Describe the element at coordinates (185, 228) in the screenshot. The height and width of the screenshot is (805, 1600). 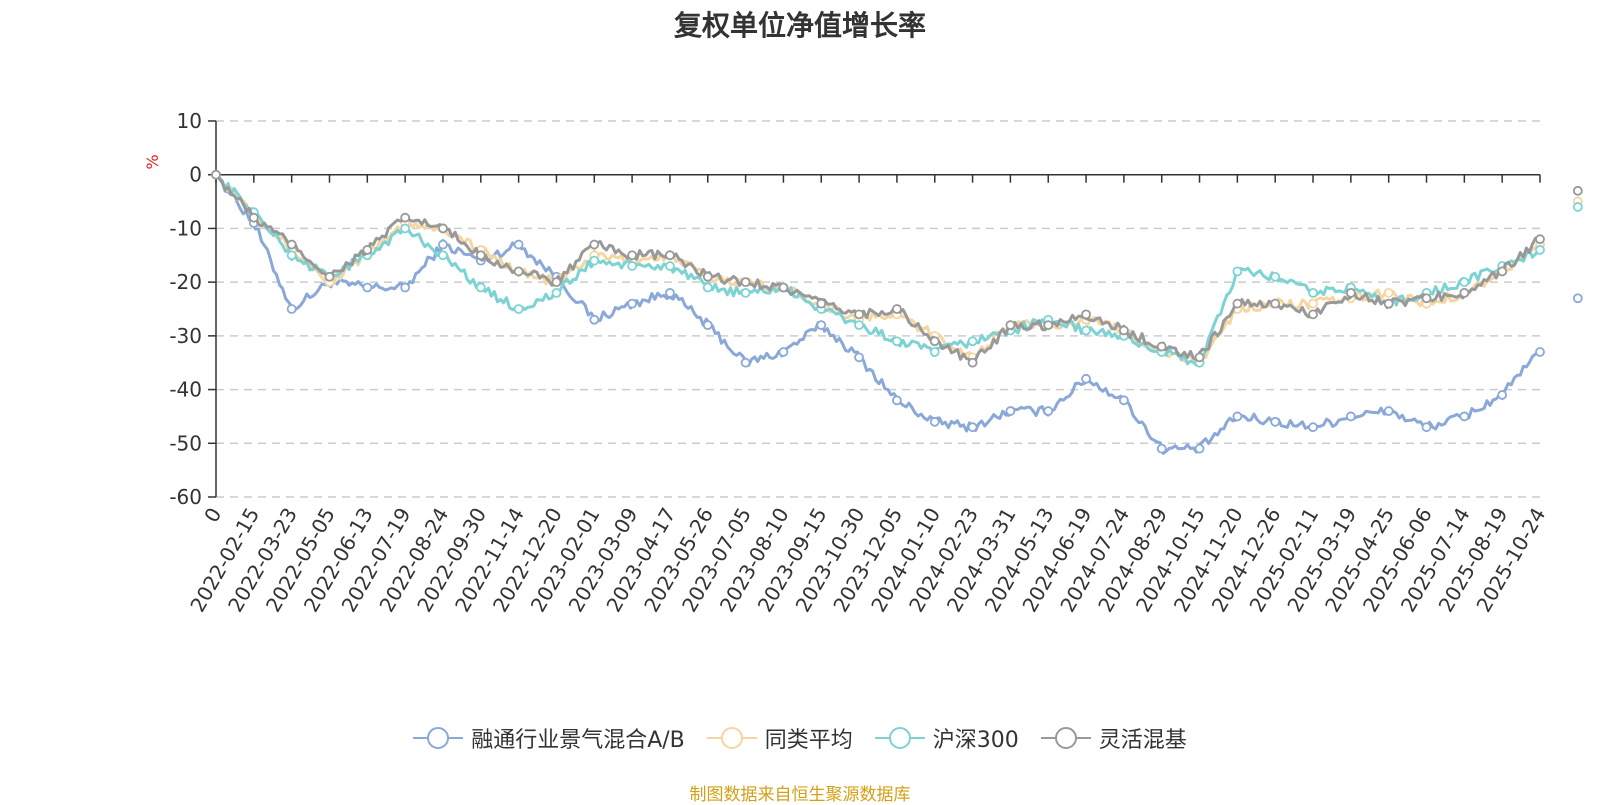
I see `y-tick-label: -10` at that location.